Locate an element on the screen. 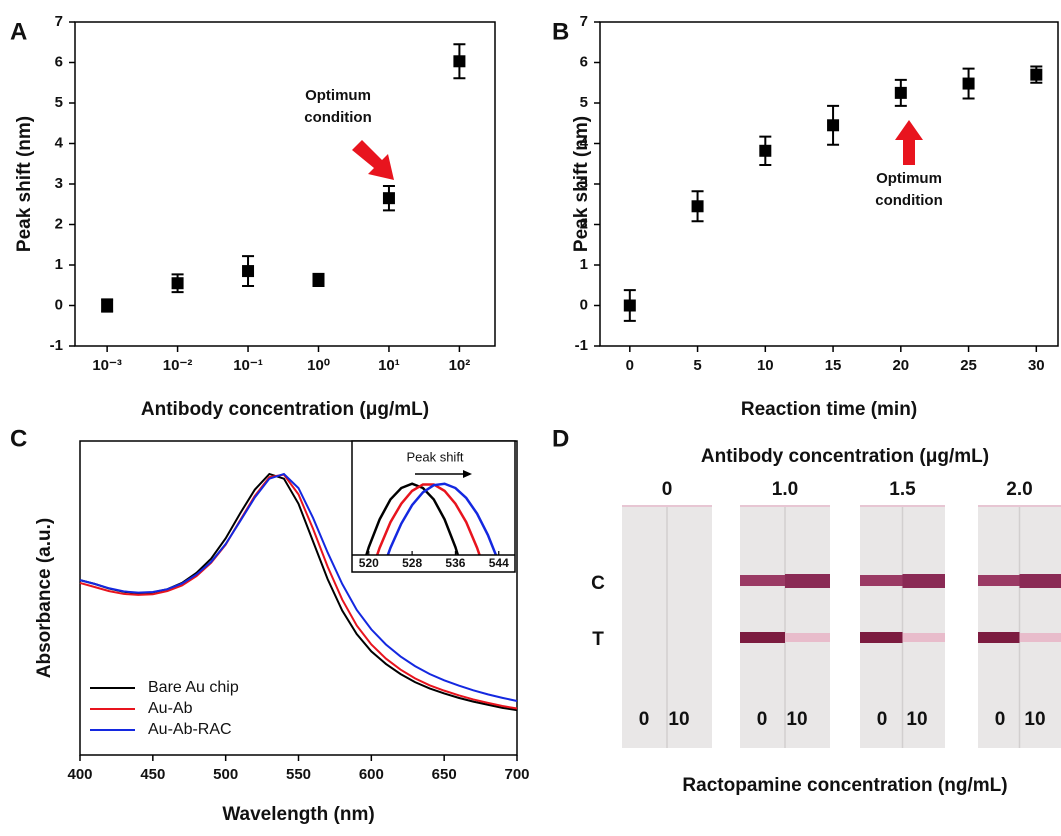  line-label: T is located at coordinates (598, 639).